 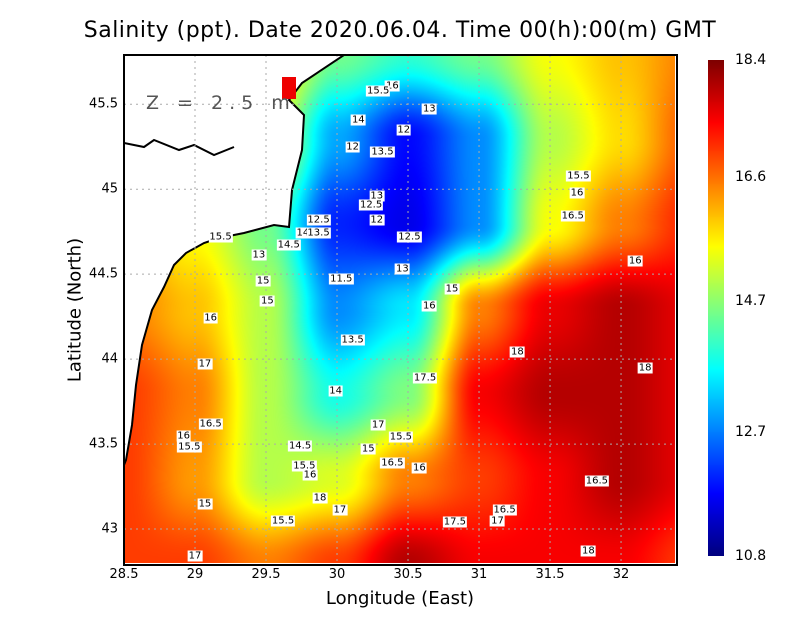 I want to click on lagoon-marker, so click(x=289, y=88).